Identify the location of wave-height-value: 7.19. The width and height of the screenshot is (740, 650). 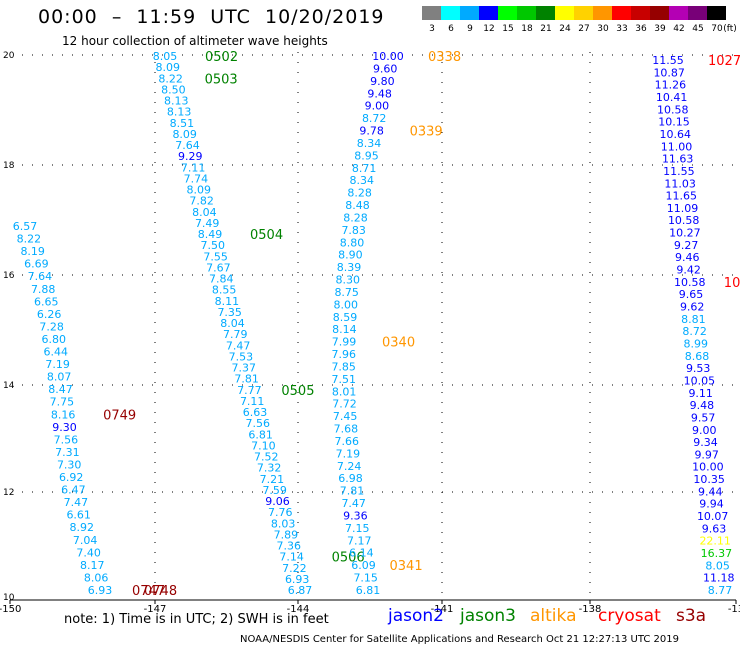
(57, 364).